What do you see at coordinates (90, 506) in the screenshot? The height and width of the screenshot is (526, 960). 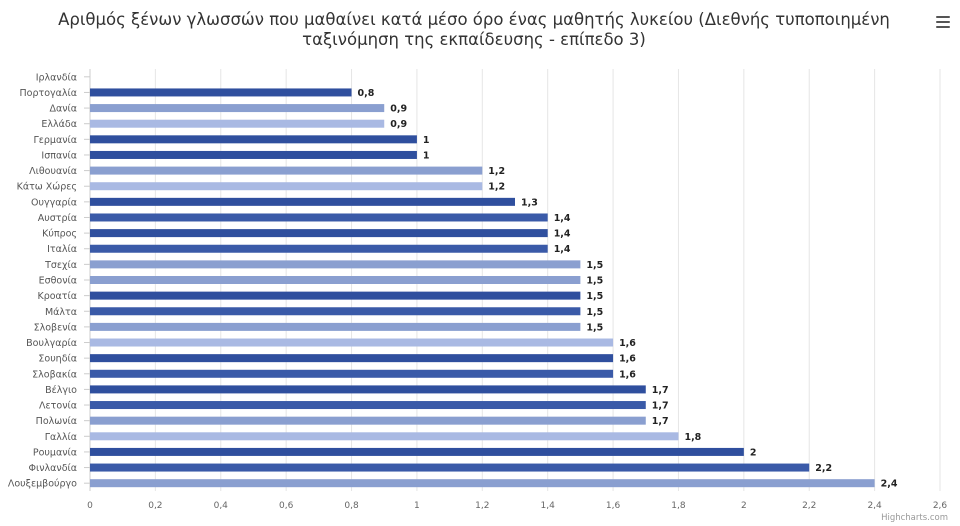 I see `x-tick-label: 0` at bounding box center [90, 506].